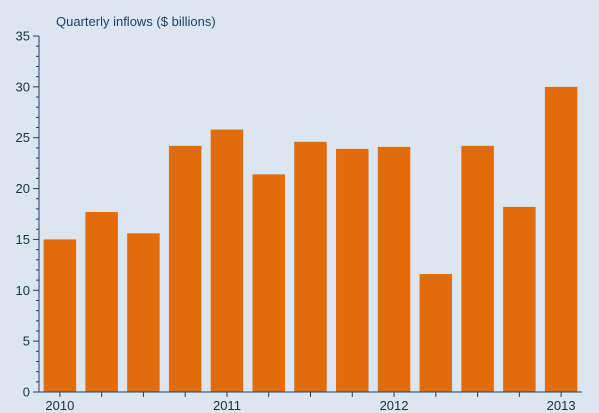 The width and height of the screenshot is (599, 413). Describe the element at coordinates (310, 402) in the screenshot. I see `x-axis: 2010 2011 2012 2013` at that location.